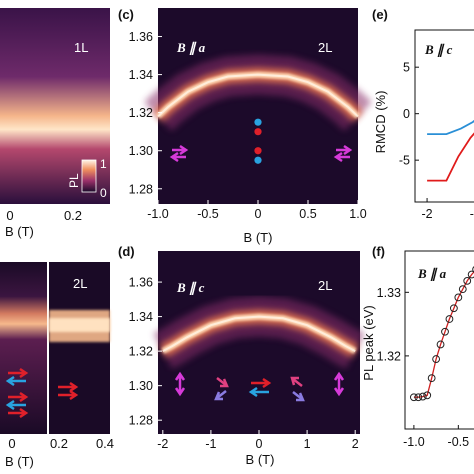 This screenshot has width=474, height=474. Describe the element at coordinates (103, 193) in the screenshot. I see `colorbar-tick-min: 0` at that location.